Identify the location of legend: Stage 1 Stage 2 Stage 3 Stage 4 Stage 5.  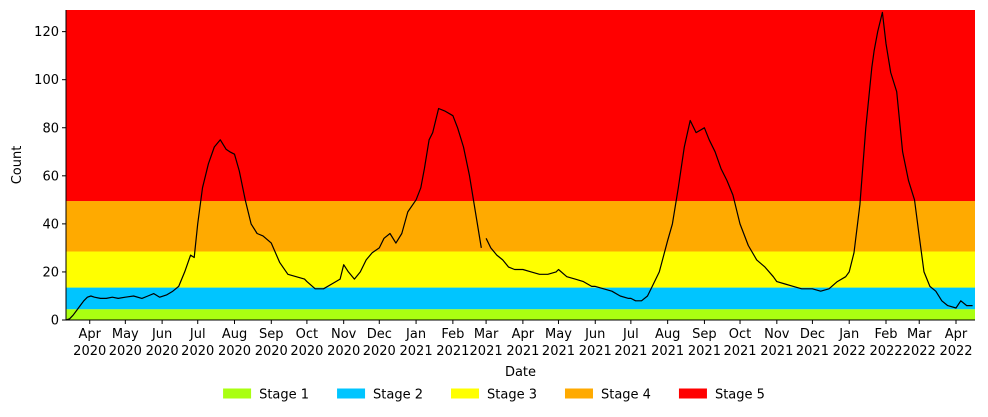
(494, 395).